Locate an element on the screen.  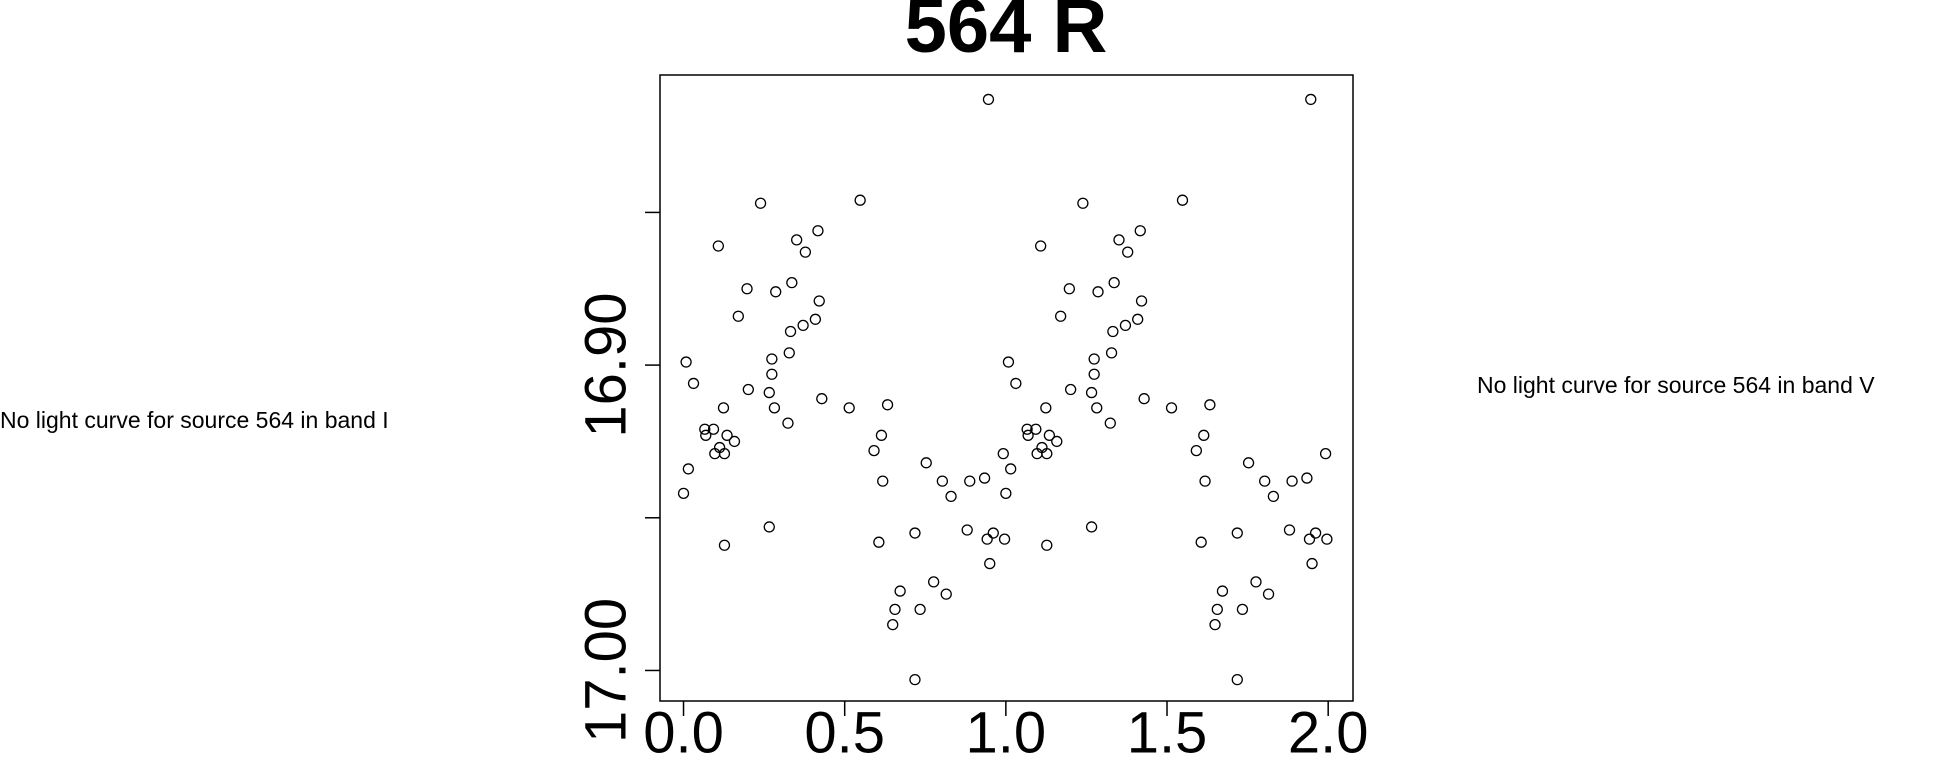
y-tick-label: 16.90 is located at coordinates (605, 365).